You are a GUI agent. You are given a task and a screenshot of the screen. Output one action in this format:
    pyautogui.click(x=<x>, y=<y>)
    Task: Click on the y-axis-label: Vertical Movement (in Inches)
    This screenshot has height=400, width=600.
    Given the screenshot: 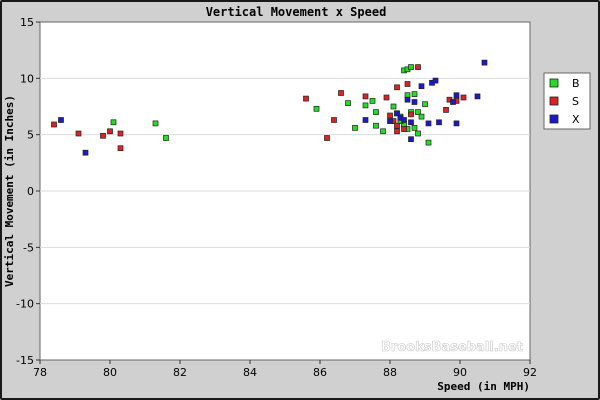 What is the action you would take?
    pyautogui.click(x=9, y=191)
    